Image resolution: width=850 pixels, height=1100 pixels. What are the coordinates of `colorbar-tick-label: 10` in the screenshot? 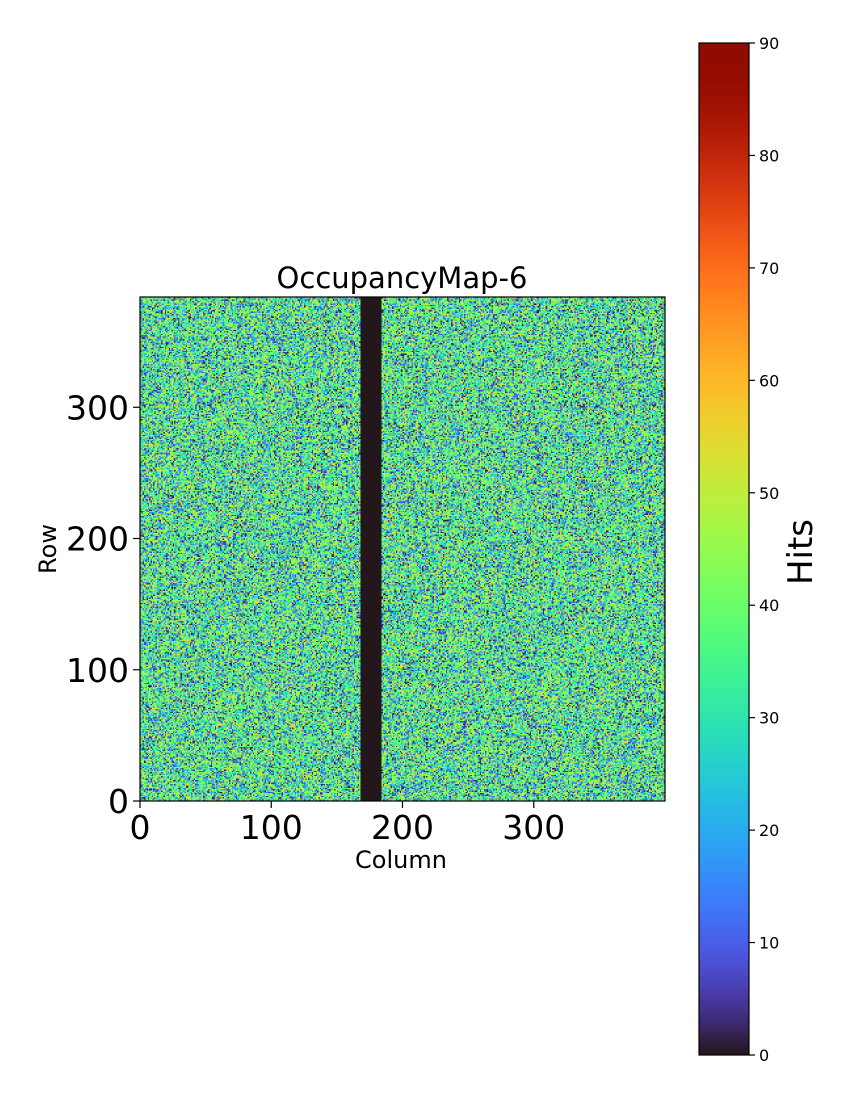 It's located at (769, 943).